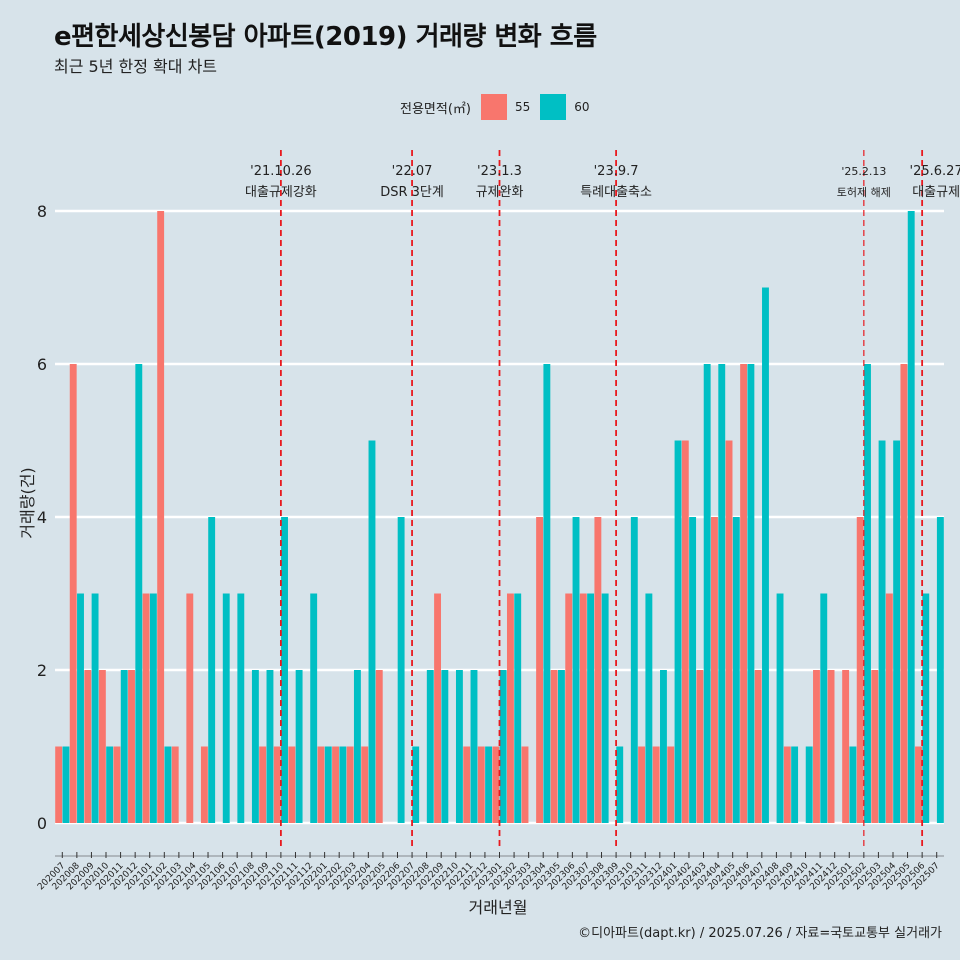 The height and width of the screenshot is (960, 960). What do you see at coordinates (42, 211) in the screenshot?
I see `y-tick-label: 8` at bounding box center [42, 211].